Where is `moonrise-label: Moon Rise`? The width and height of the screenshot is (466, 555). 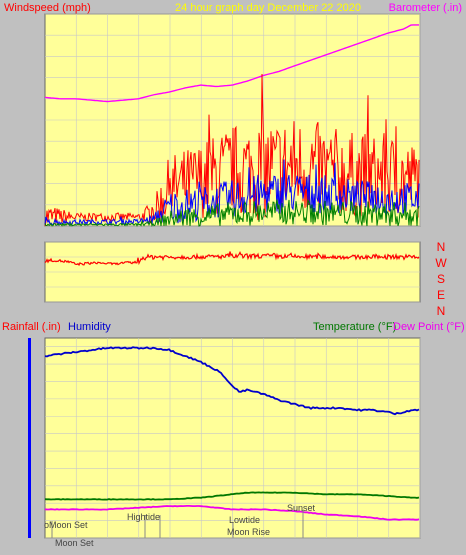 moonrise-label: Moon Rise is located at coordinates (248, 532).